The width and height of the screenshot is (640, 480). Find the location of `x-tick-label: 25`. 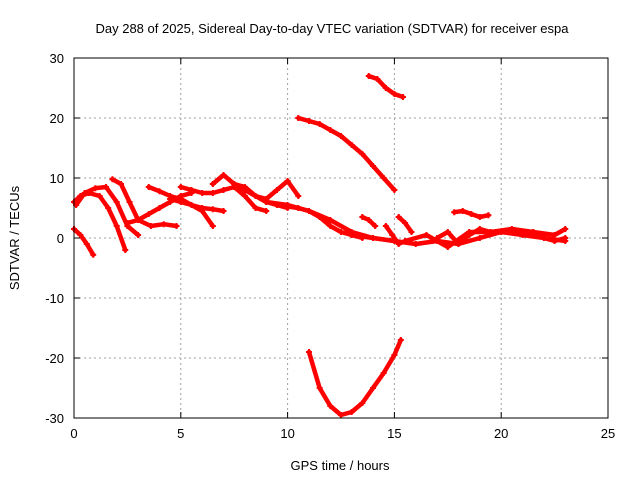

x-tick-label: 25 is located at coordinates (608, 433).